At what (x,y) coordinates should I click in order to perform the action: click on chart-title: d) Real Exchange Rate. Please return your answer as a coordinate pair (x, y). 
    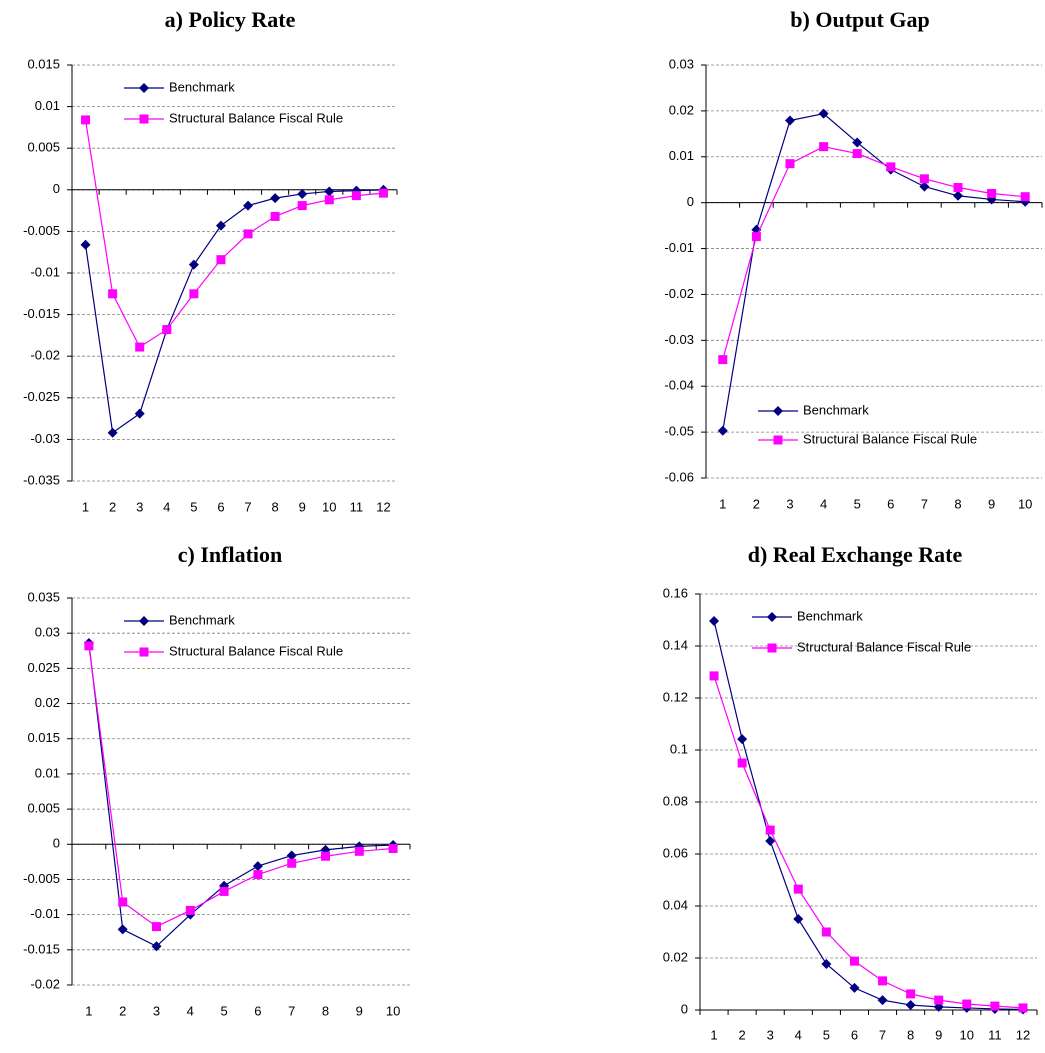
    Looking at the image, I should click on (855, 554).